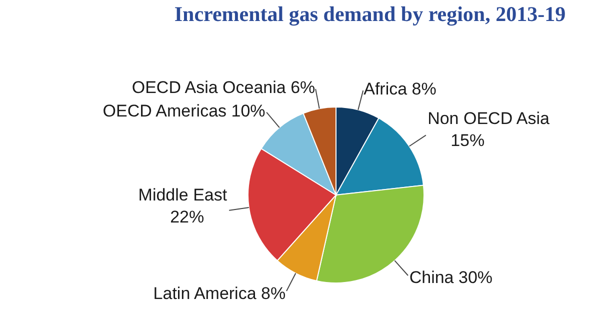 This screenshot has width=598, height=330. What do you see at coordinates (489, 118) in the screenshot?
I see `slice-label: Non OECD Asia` at bounding box center [489, 118].